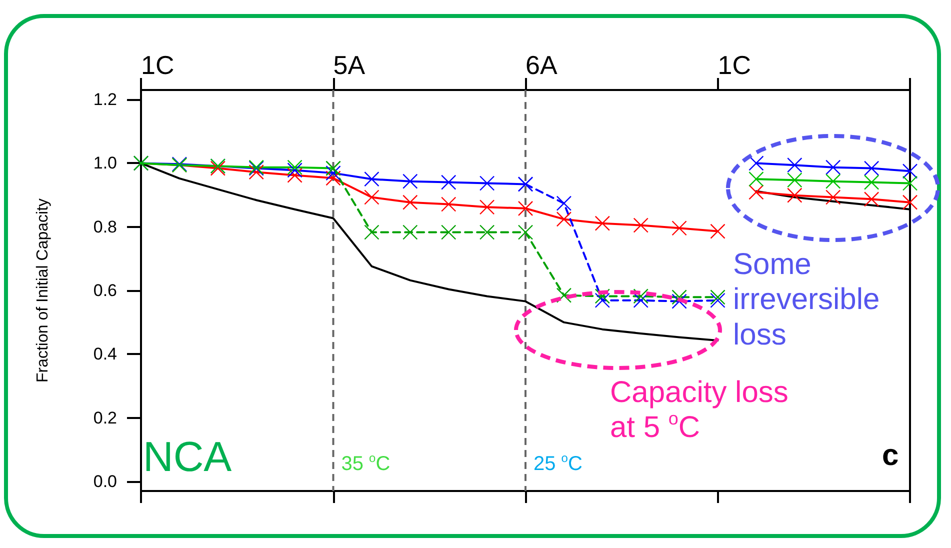 Image resolution: width=951 pixels, height=548 pixels. I want to click on y-tick-label: 0.6, so click(105, 290).